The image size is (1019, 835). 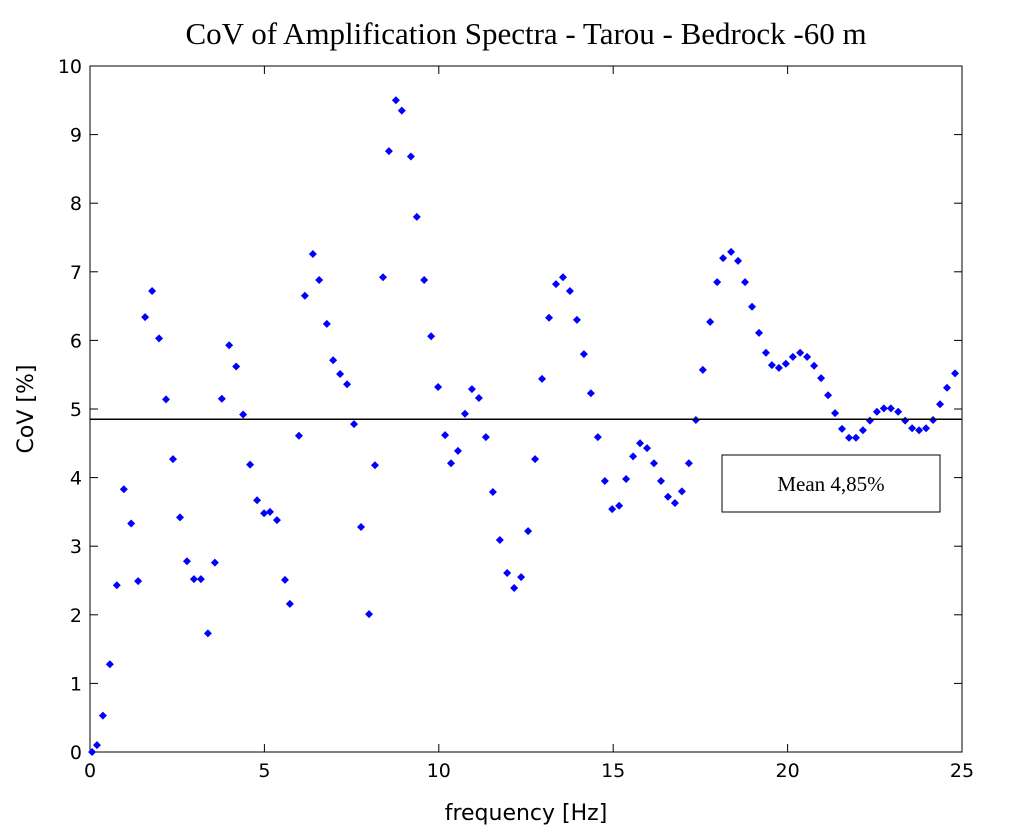 What do you see at coordinates (264, 771) in the screenshot?
I see `x-tick-label: 5` at bounding box center [264, 771].